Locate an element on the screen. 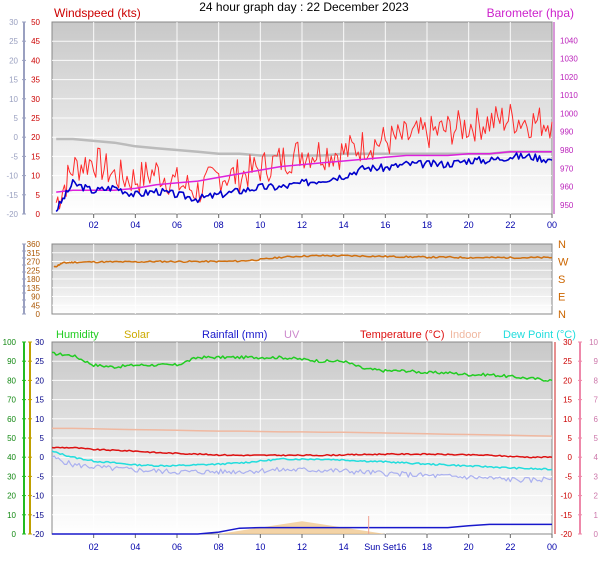 Image resolution: width=608 pixels, height=561 pixels. left-temp-tick-label: 0 is located at coordinates (42, 457).